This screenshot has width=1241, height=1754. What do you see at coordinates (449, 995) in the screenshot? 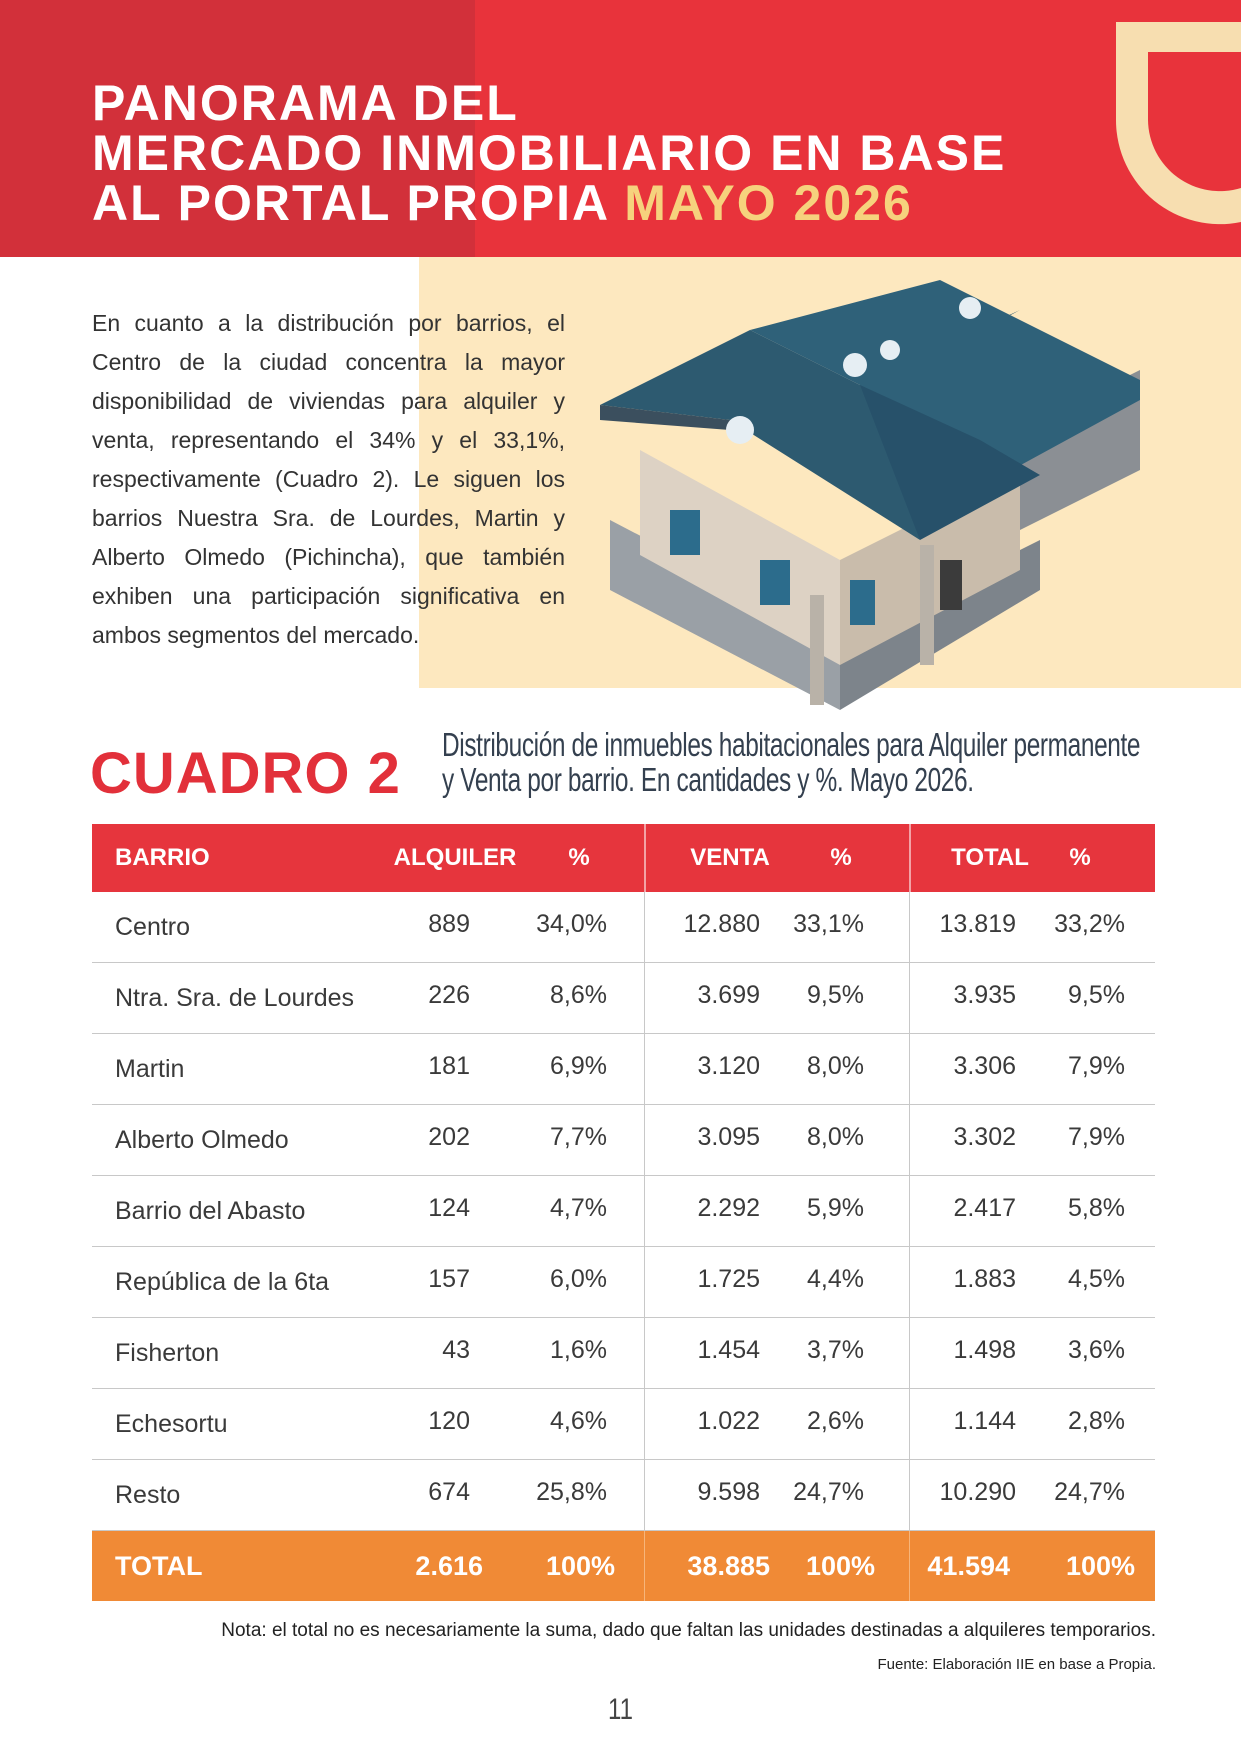
I see `cell-value: 226` at bounding box center [449, 995].